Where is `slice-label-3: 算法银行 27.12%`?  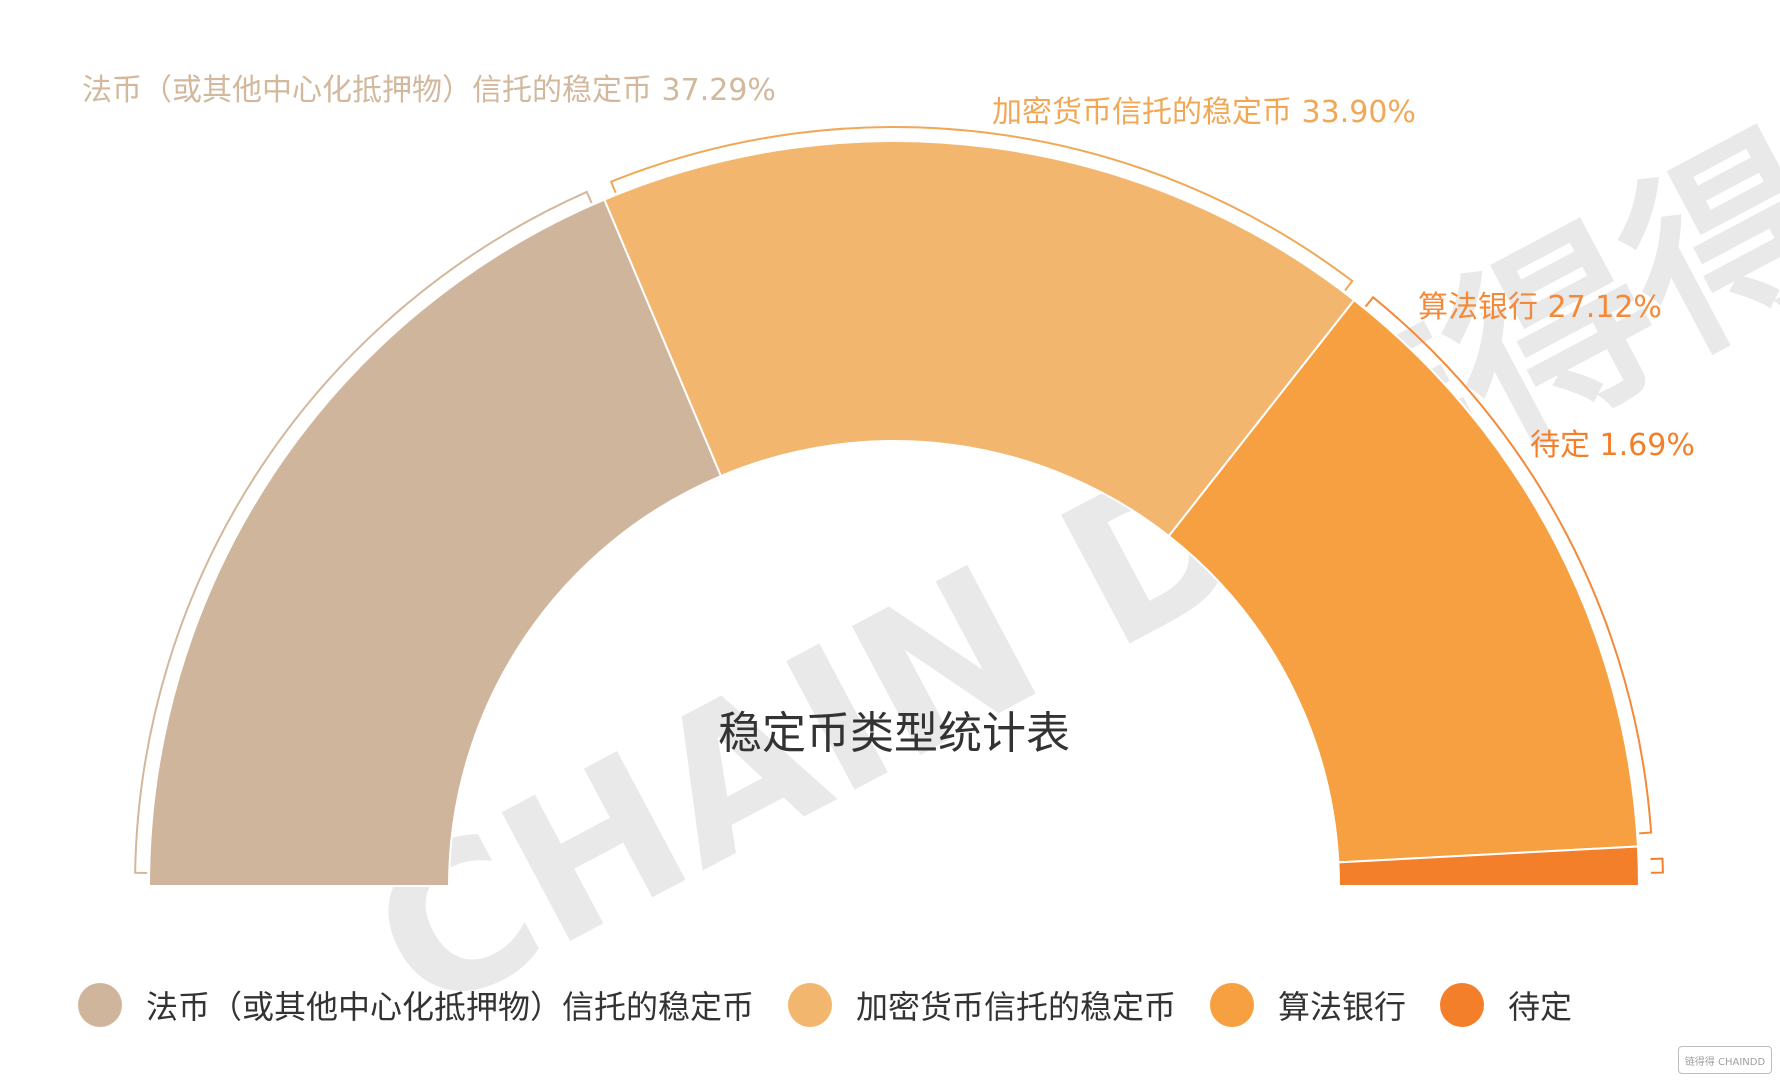 slice-label-3: 算法银行 27.12% is located at coordinates (1540, 307).